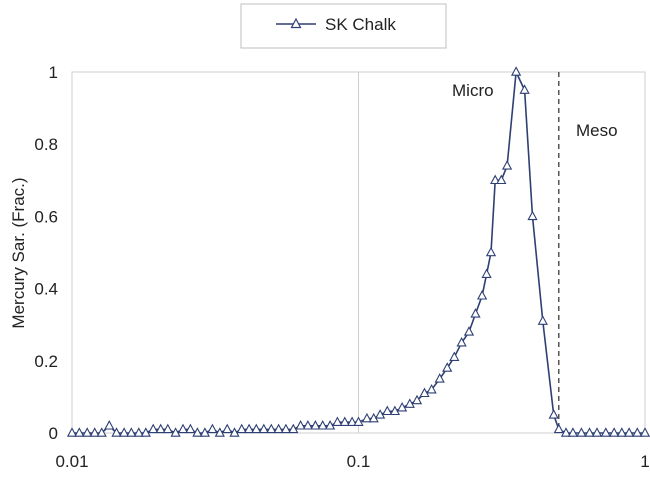  I want to click on legend-box, so click(343, 26).